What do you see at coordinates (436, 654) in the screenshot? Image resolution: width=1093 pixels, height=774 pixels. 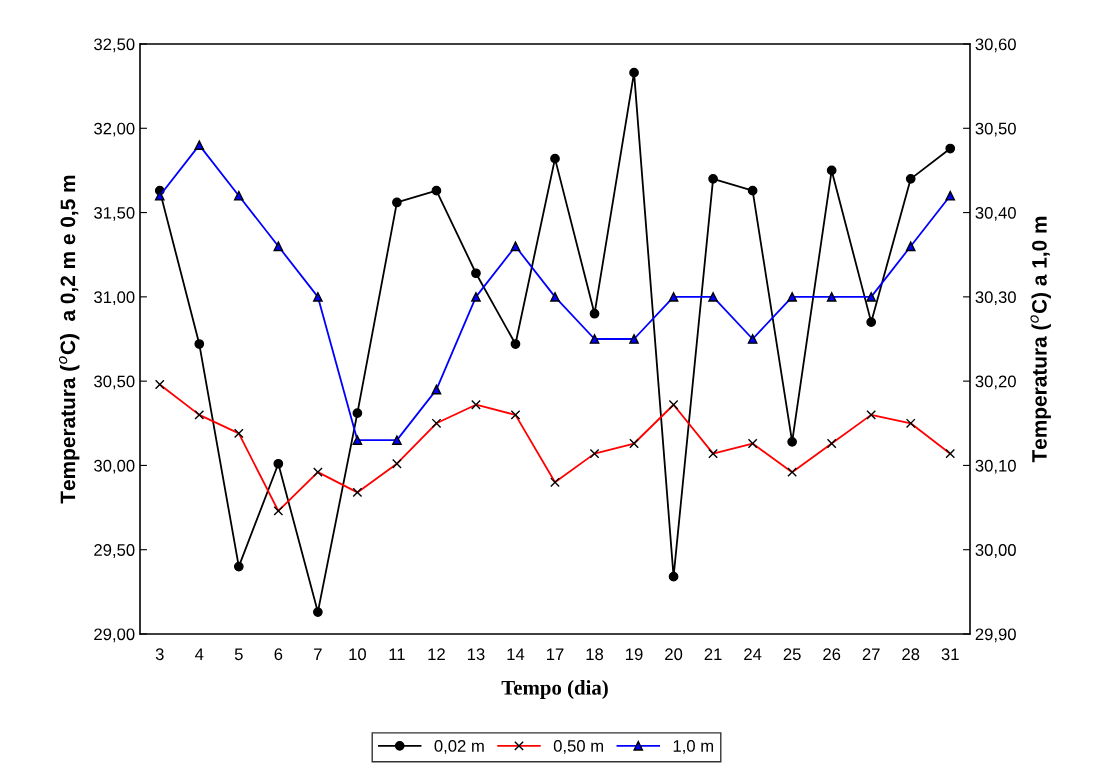 I see `x-tick-label: 12` at bounding box center [436, 654].